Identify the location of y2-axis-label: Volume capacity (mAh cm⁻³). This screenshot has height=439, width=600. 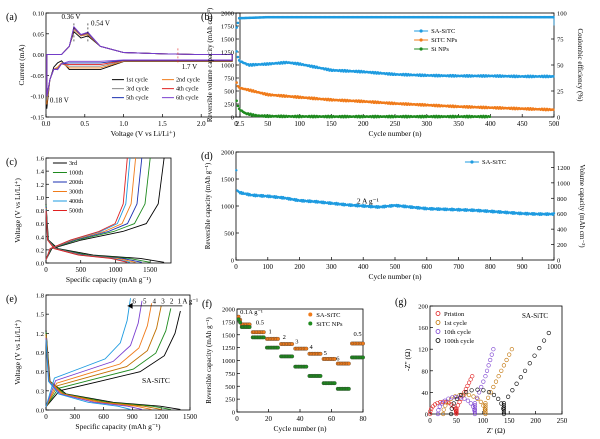
(582, 206).